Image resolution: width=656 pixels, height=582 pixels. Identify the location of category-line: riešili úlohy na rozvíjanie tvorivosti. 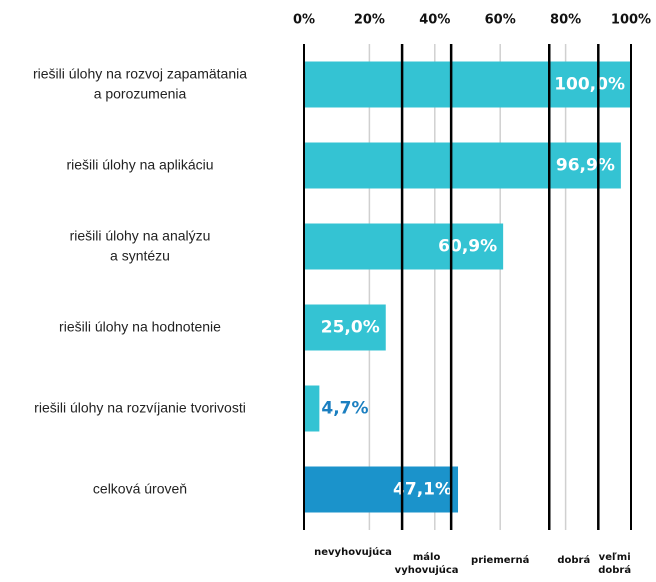
(140, 407).